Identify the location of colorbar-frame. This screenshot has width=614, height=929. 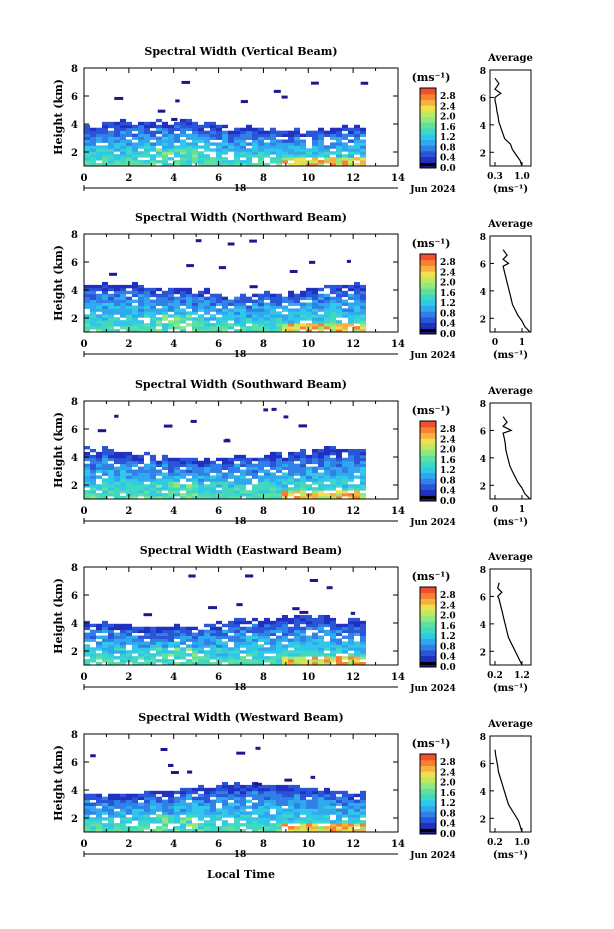
(428, 294).